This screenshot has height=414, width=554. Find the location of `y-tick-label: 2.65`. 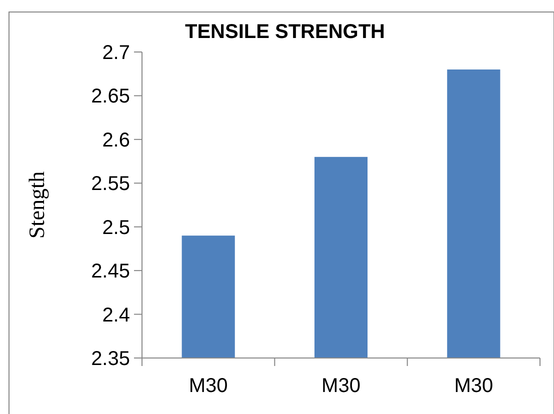

y-tick-label: 2.65 is located at coordinates (110, 97).